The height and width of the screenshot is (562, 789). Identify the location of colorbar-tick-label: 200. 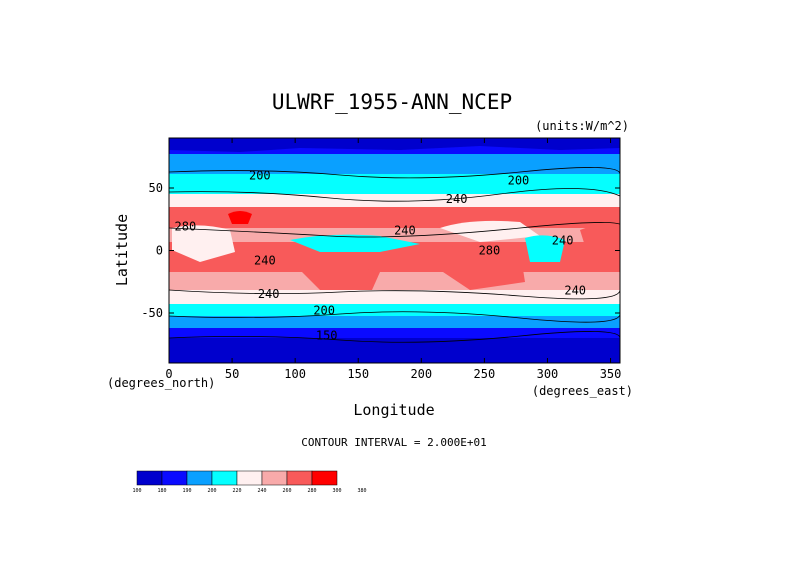
(211, 491).